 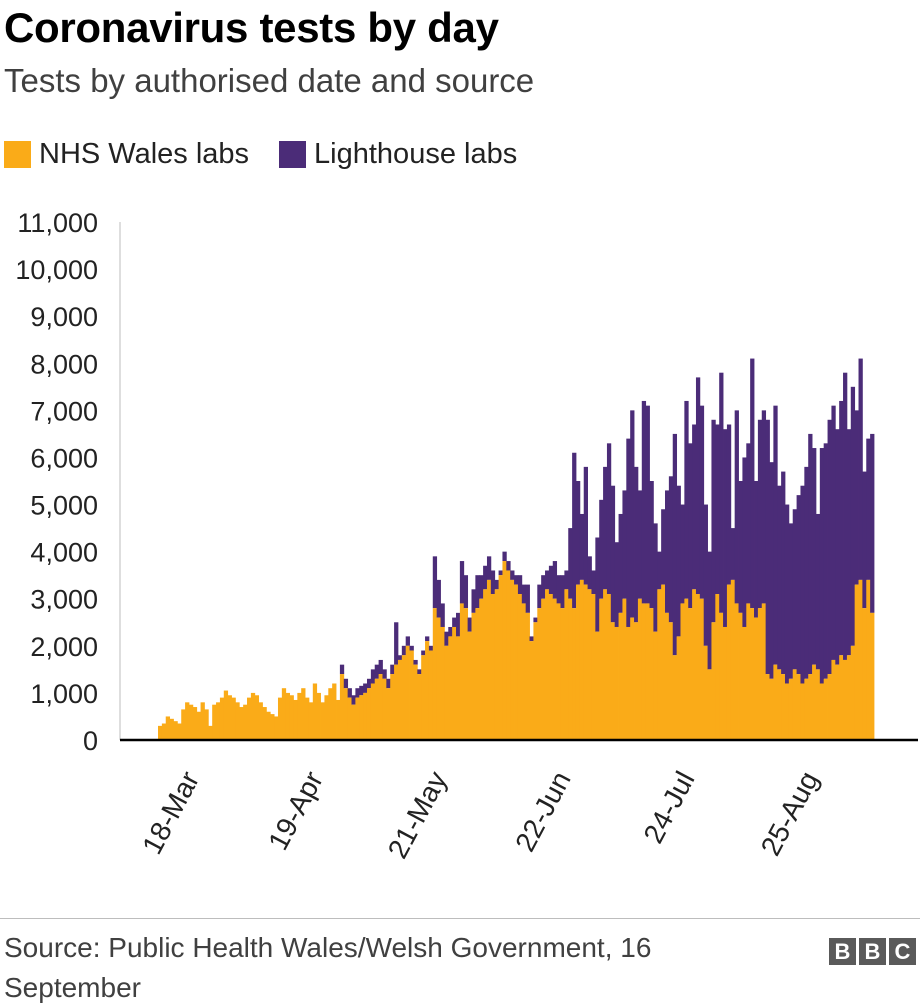 What do you see at coordinates (269, 80) in the screenshot?
I see `chart-subtitle: Tests by authorised date and source` at bounding box center [269, 80].